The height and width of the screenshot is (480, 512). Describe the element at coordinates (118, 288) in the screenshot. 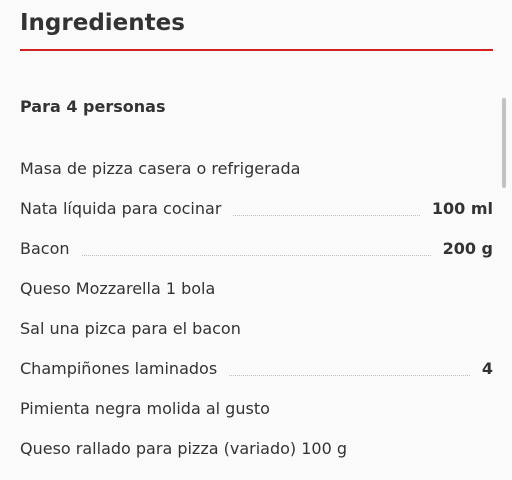

I see `ingredient-name: Queso Mozzarella 1 bola` at that location.